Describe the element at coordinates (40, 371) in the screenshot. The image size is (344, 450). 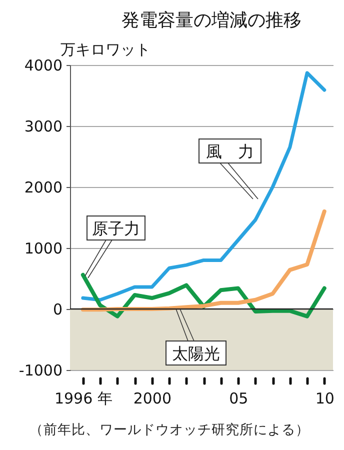
I see `y-tick-label: -1000` at that location.